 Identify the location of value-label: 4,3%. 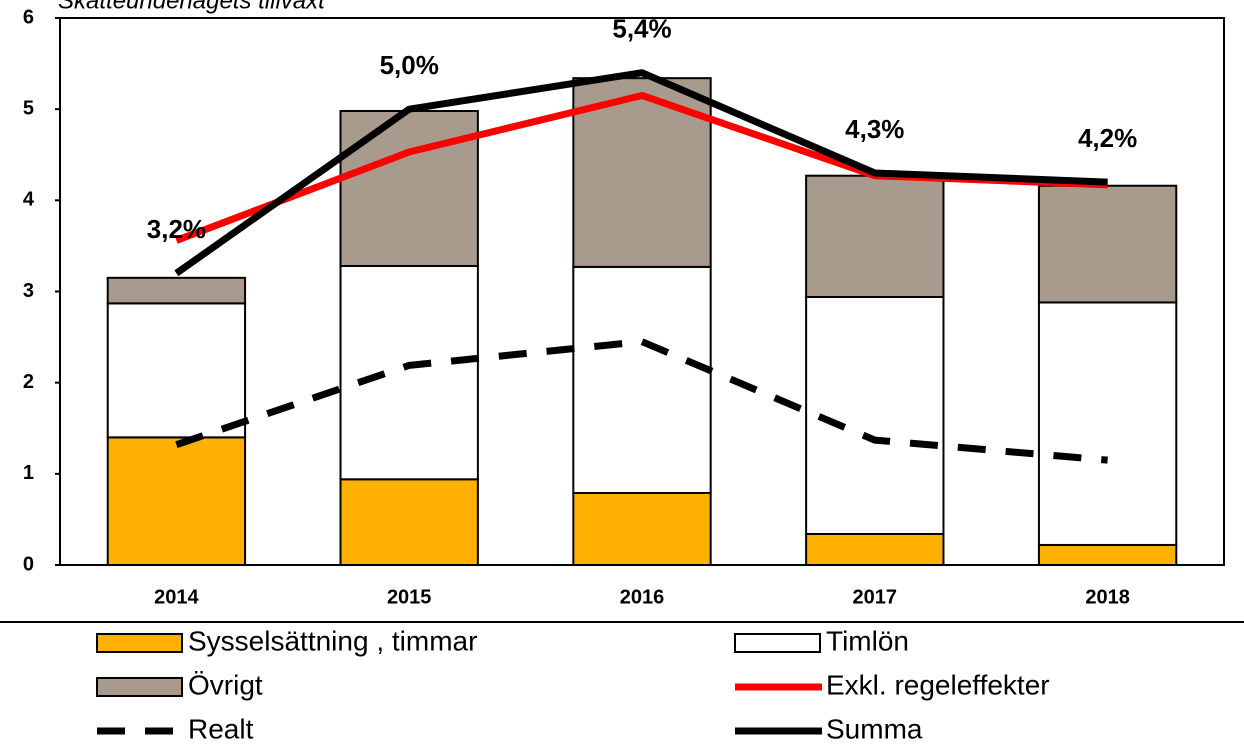
(874, 129).